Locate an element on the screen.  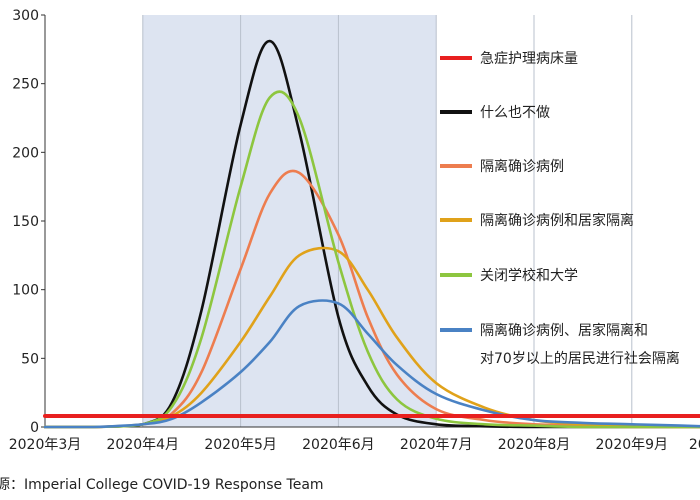
x-tick-label: 2020年6月 is located at coordinates (338, 445).